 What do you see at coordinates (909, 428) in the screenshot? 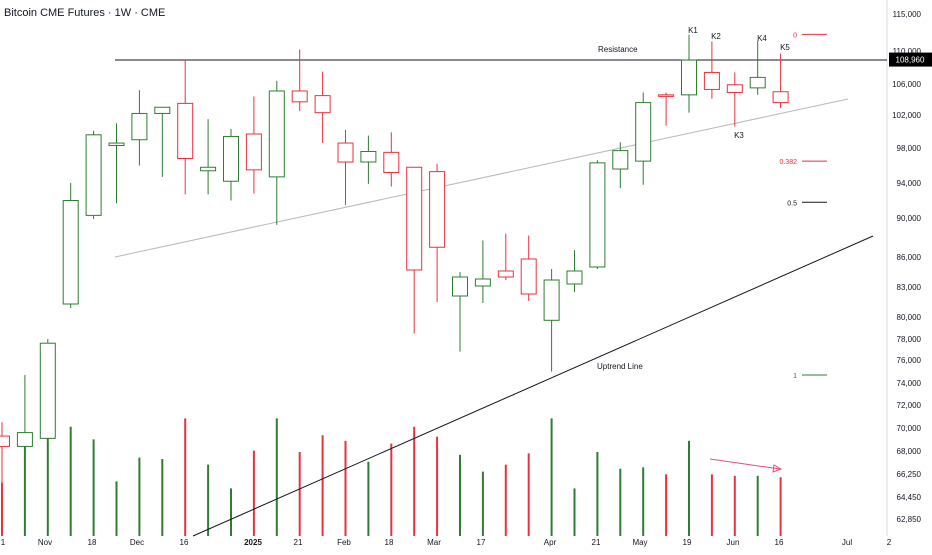
I see `price-tick-label: 70,000` at bounding box center [909, 428].